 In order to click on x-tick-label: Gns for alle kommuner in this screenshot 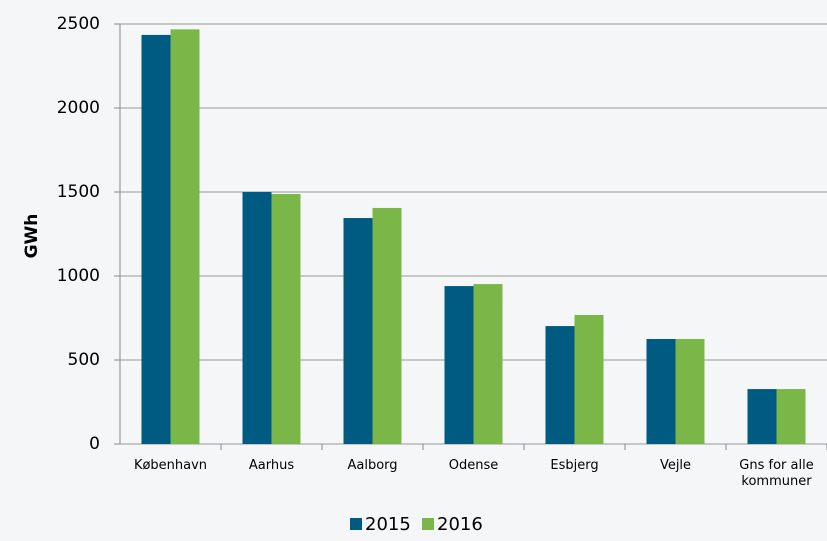, I will do `click(776, 473)`.